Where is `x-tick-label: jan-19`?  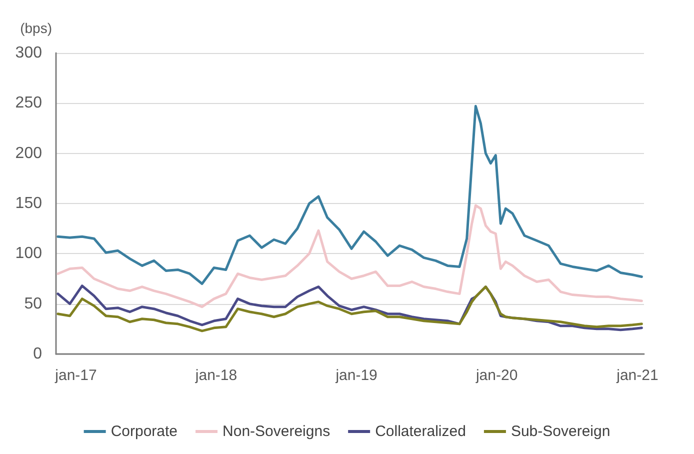 x-tick-label: jan-19 is located at coordinates (356, 375).